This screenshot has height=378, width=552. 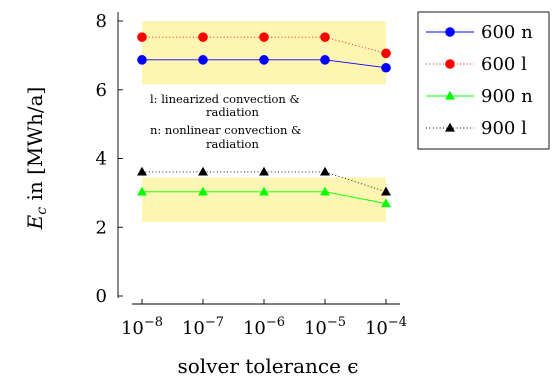 I want to click on series-600-n, so click(x=264, y=64).